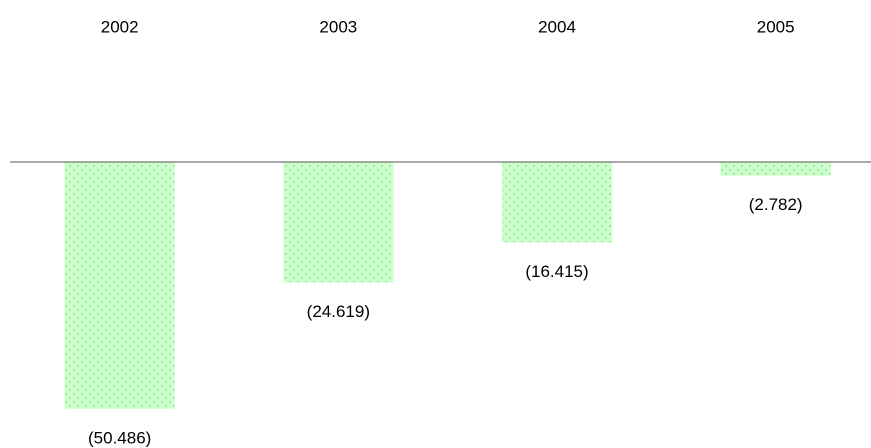  What do you see at coordinates (338, 26) in the screenshot?
I see `category-label: 2003` at bounding box center [338, 26].